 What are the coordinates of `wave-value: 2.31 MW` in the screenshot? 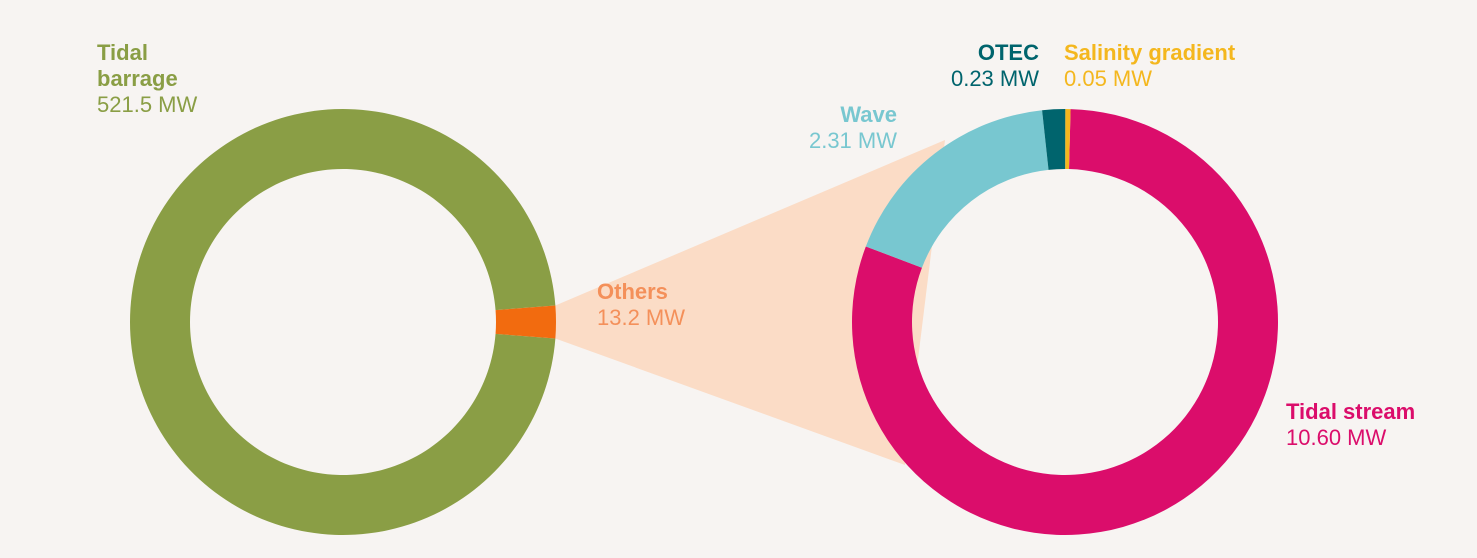 It's located at (852, 140).